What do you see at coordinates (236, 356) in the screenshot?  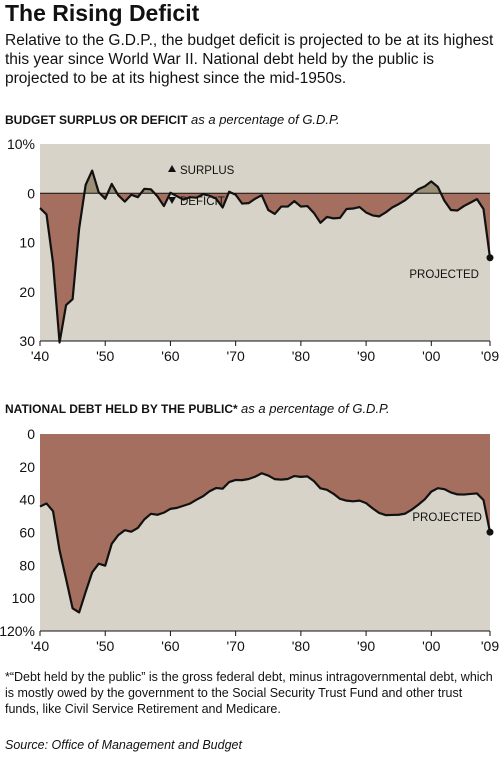 I see `deficit-x-tick-label: '70` at bounding box center [236, 356].